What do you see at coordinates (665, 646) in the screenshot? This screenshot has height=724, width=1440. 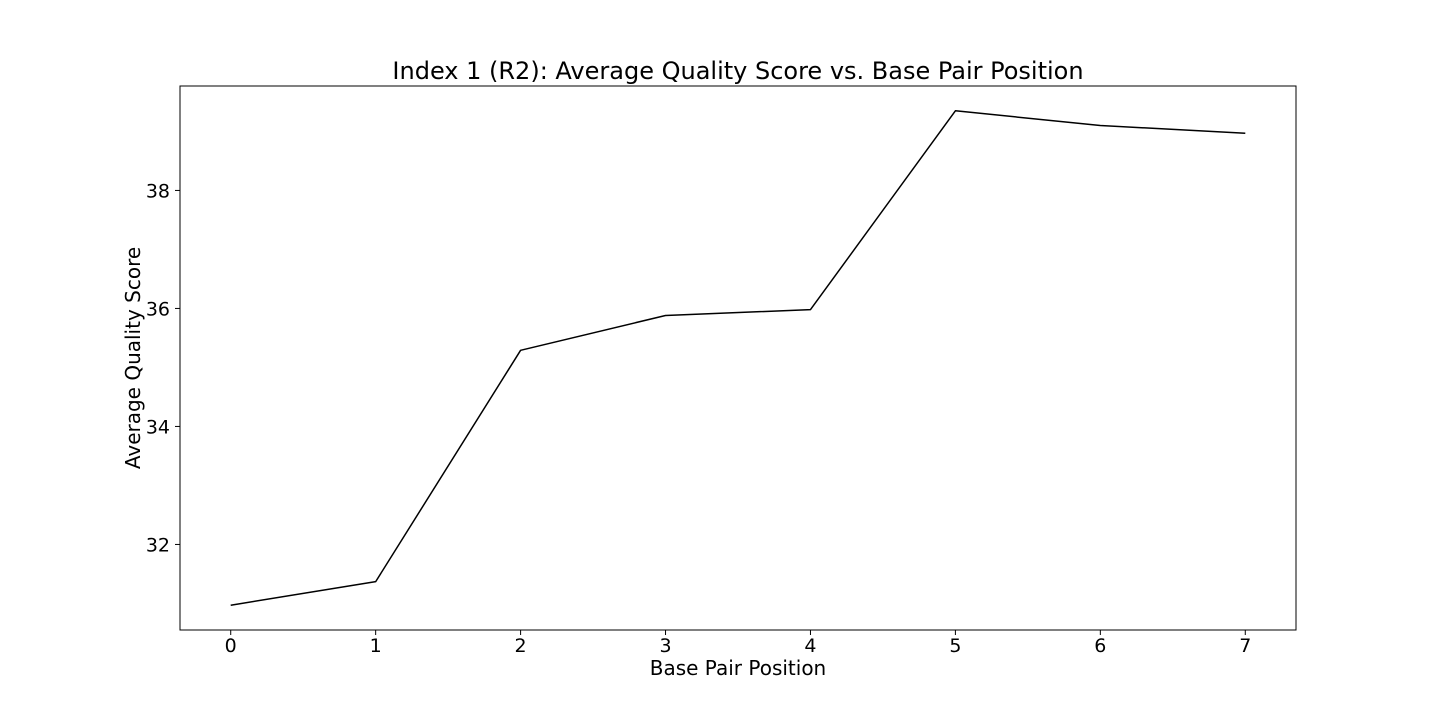 I see `x-tick-label: 3` at bounding box center [665, 646].